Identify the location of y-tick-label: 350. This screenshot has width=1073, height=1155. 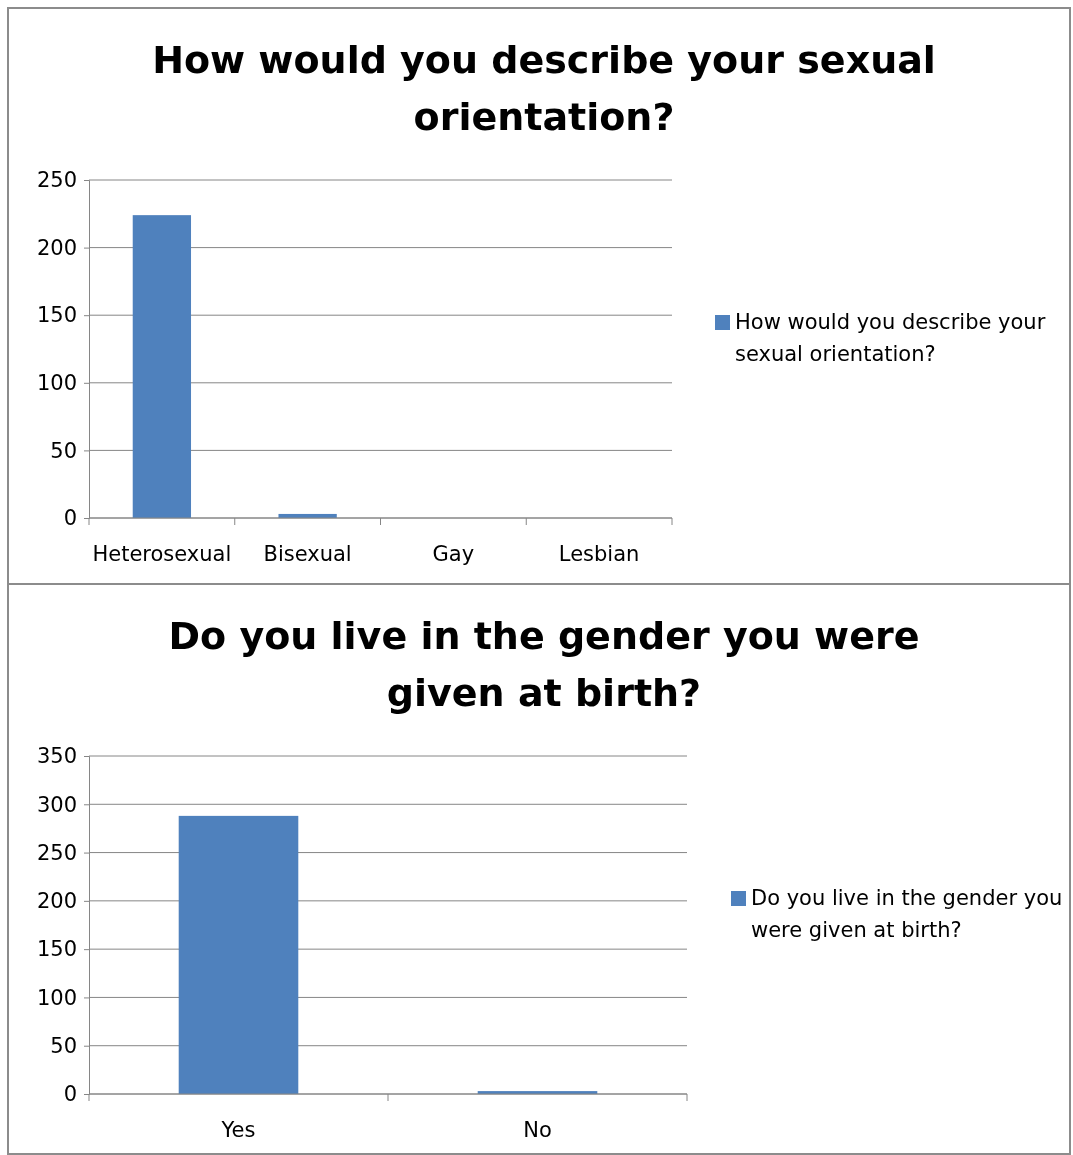
(56, 756).